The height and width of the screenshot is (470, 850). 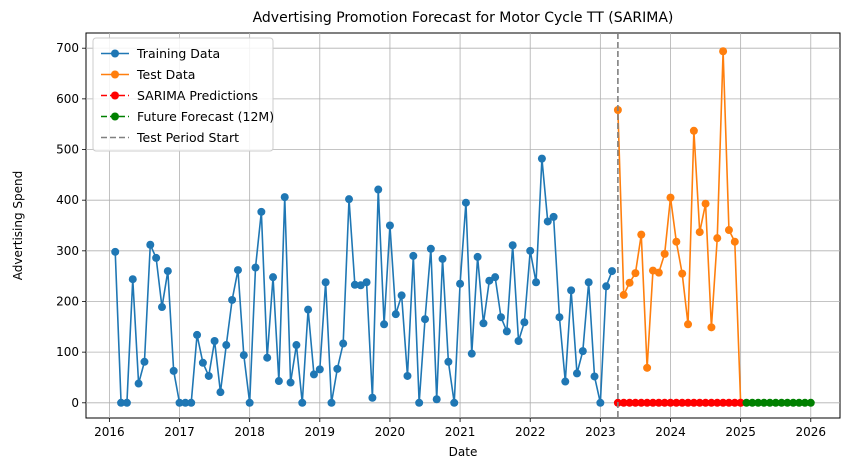 I want to click on y-tick-label: 600, so click(x=67, y=99).